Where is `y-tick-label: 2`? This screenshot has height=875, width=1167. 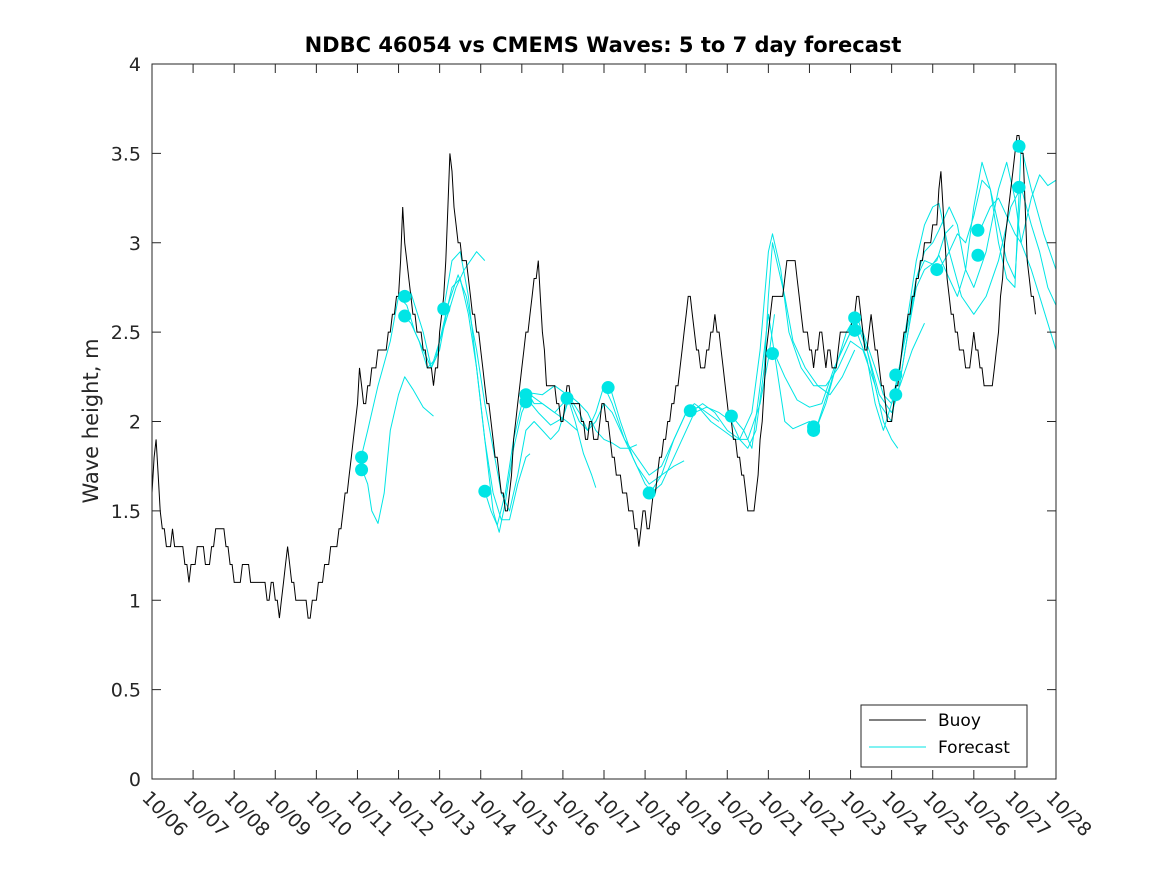 y-tick-label: 2 is located at coordinates (135, 423).